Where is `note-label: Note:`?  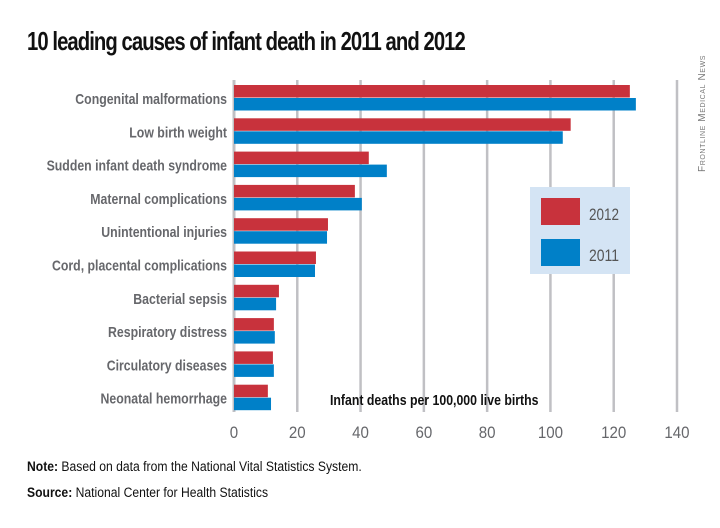 note-label: Note: is located at coordinates (43, 466).